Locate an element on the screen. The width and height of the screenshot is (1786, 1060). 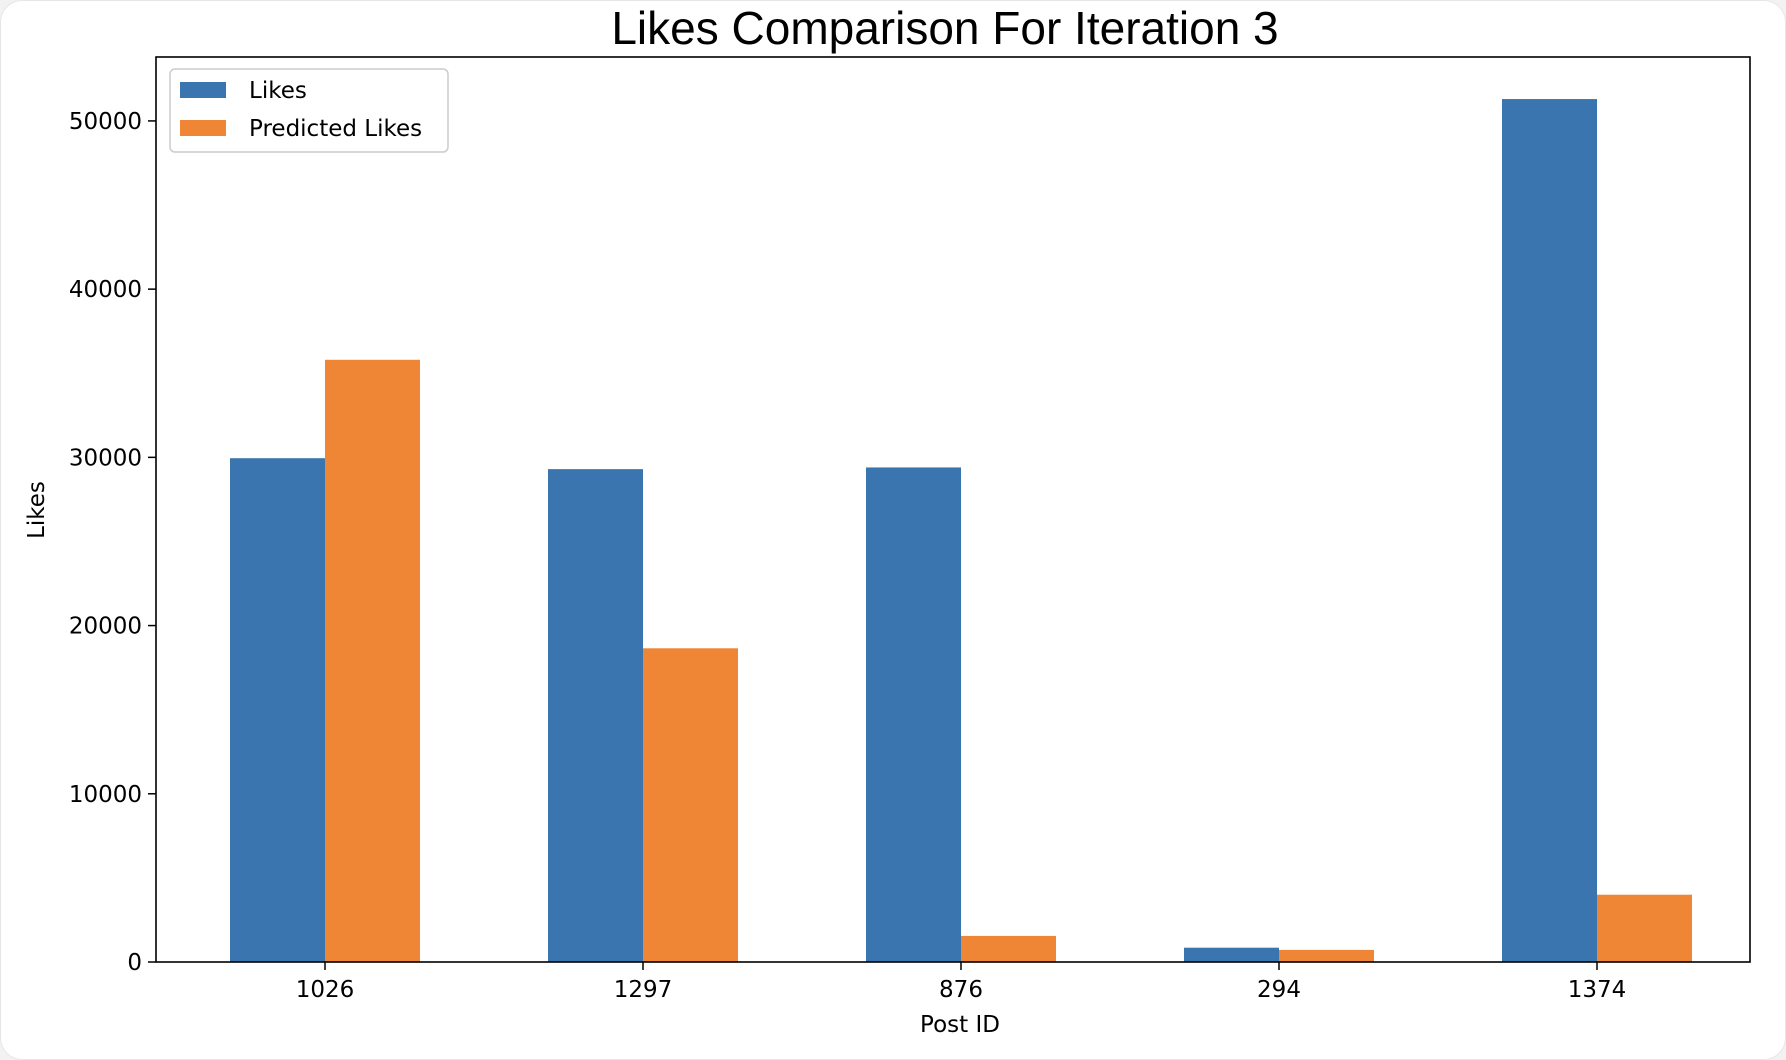
x-tick-label: 1297 is located at coordinates (643, 990).